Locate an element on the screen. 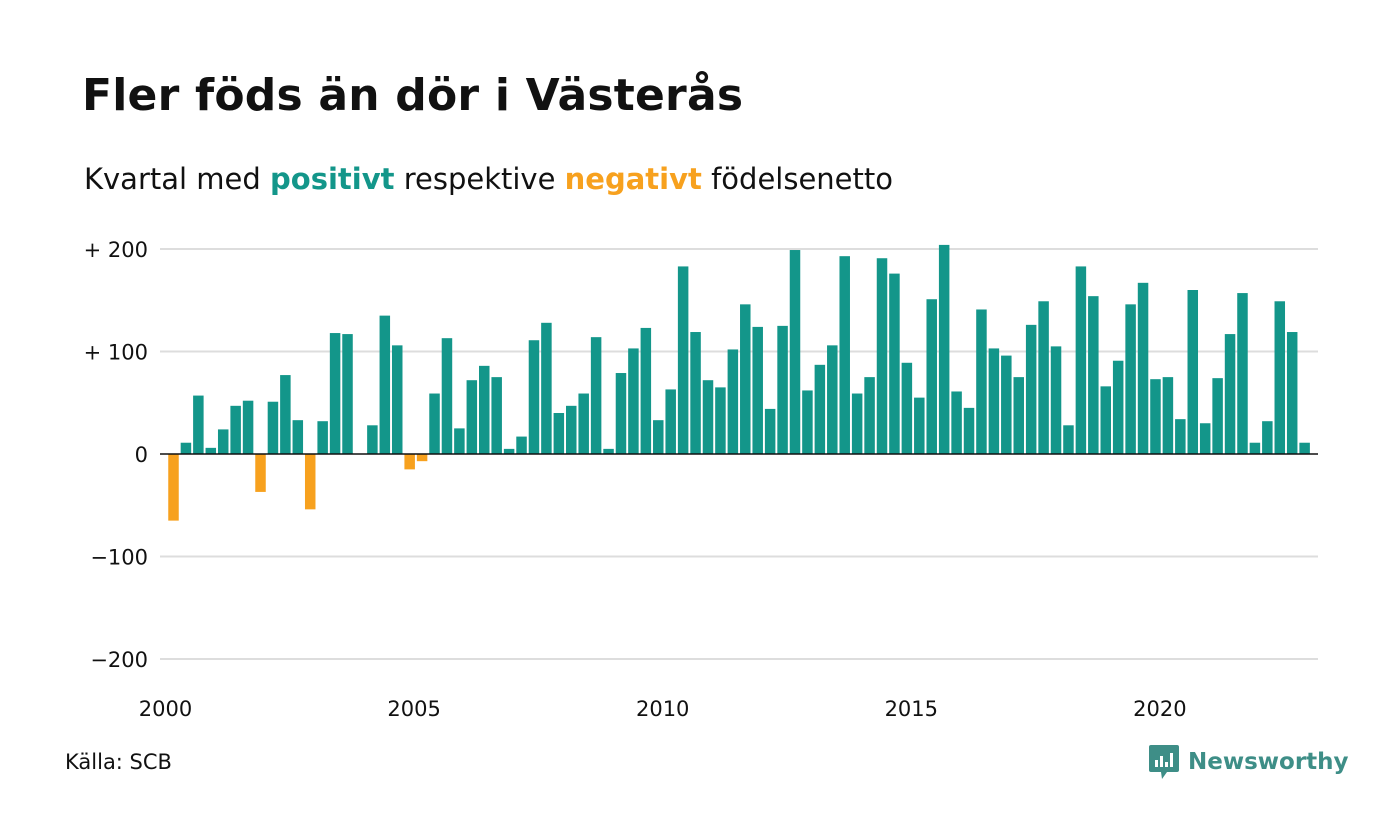  x-tick-label: 2005 is located at coordinates (413, 709).